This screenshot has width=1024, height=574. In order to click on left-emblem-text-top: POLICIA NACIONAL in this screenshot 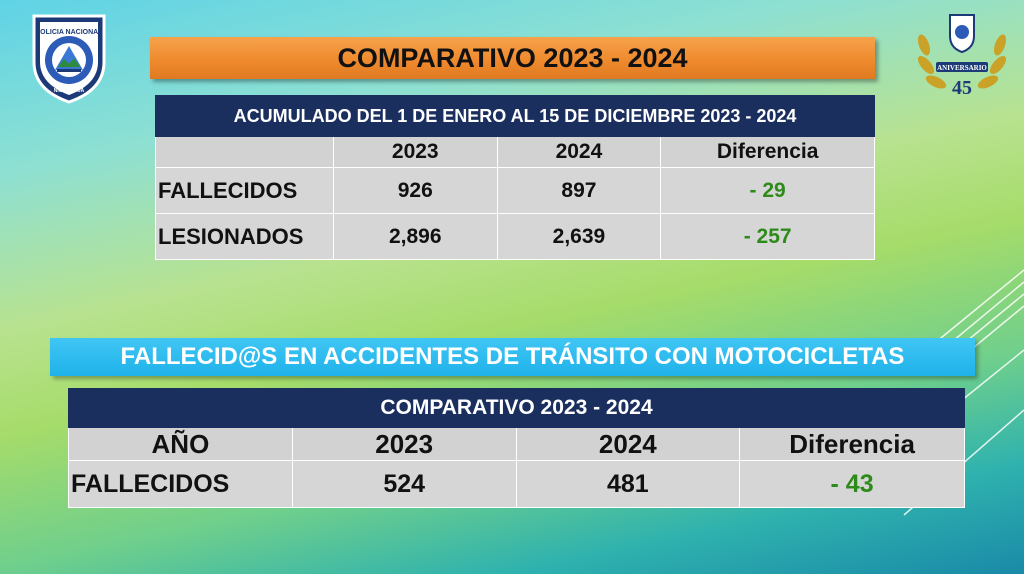, I will do `click(69, 32)`.